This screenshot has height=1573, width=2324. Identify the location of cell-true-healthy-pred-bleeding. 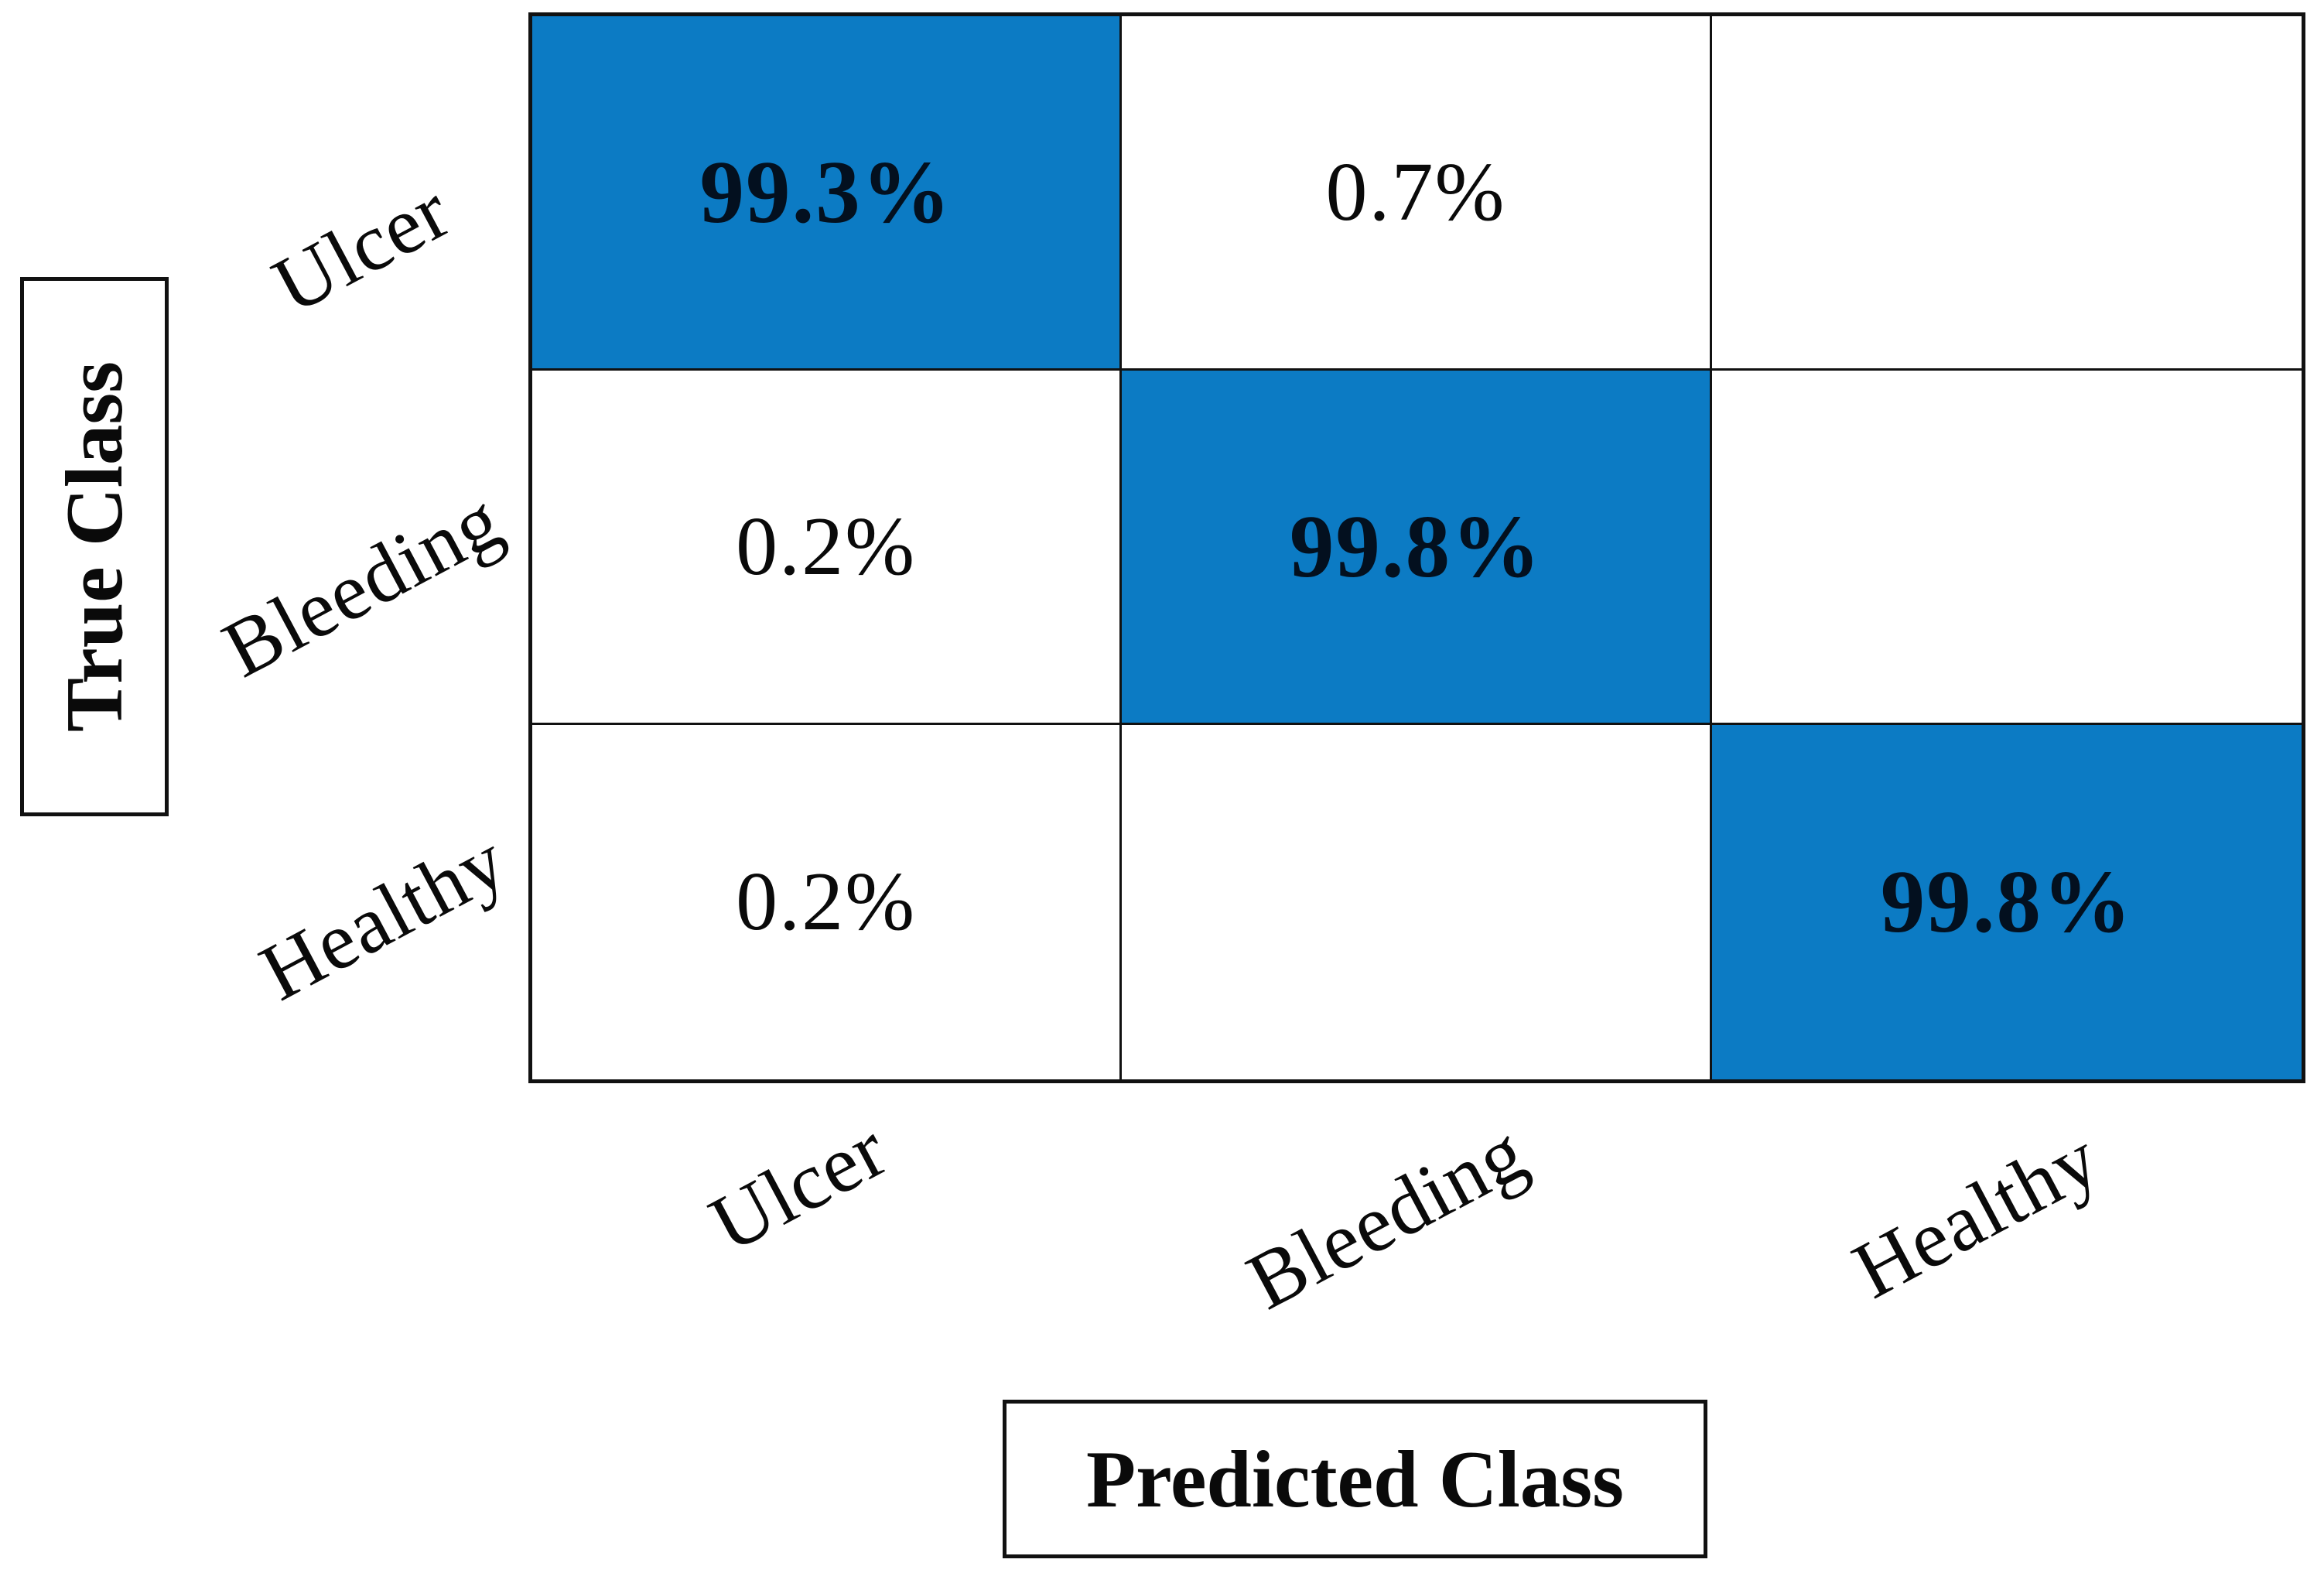
(1417, 902).